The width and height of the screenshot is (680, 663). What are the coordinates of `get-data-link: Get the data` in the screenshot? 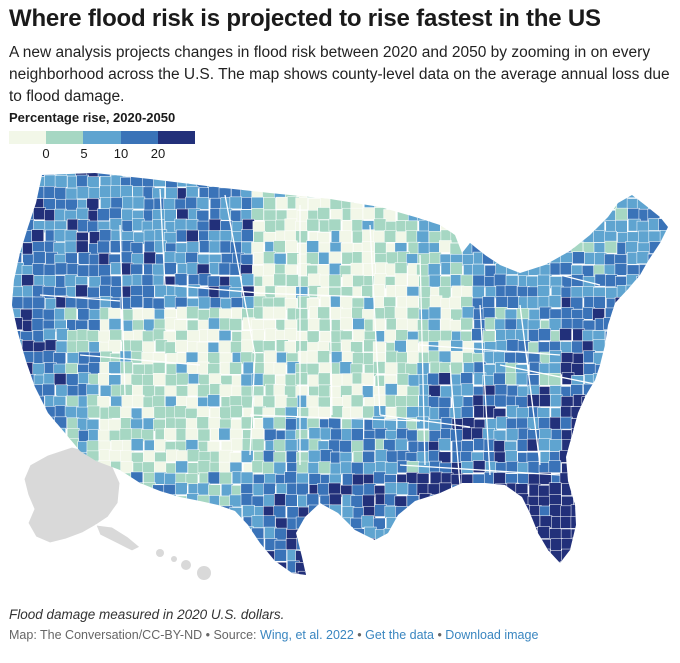 It's located at (399, 635).